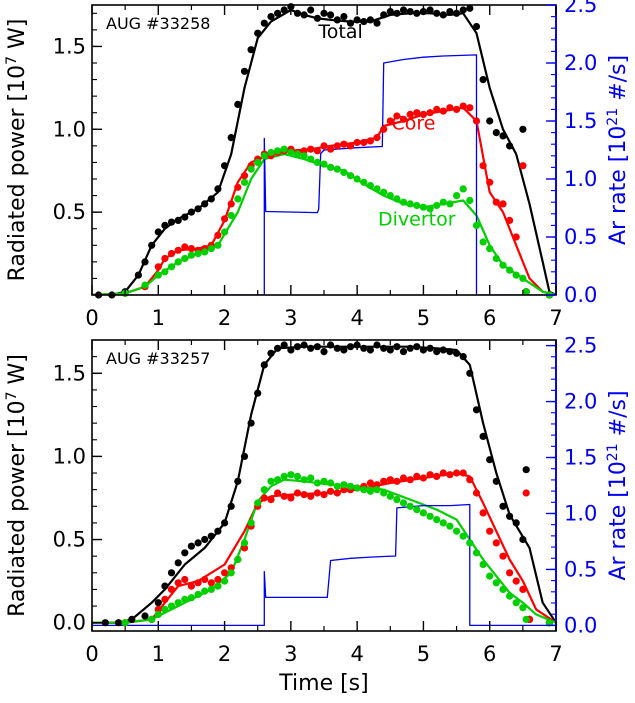  What do you see at coordinates (17, 485) in the screenshot?
I see `y-axis-title: Radiated power [107 W]` at bounding box center [17, 485].